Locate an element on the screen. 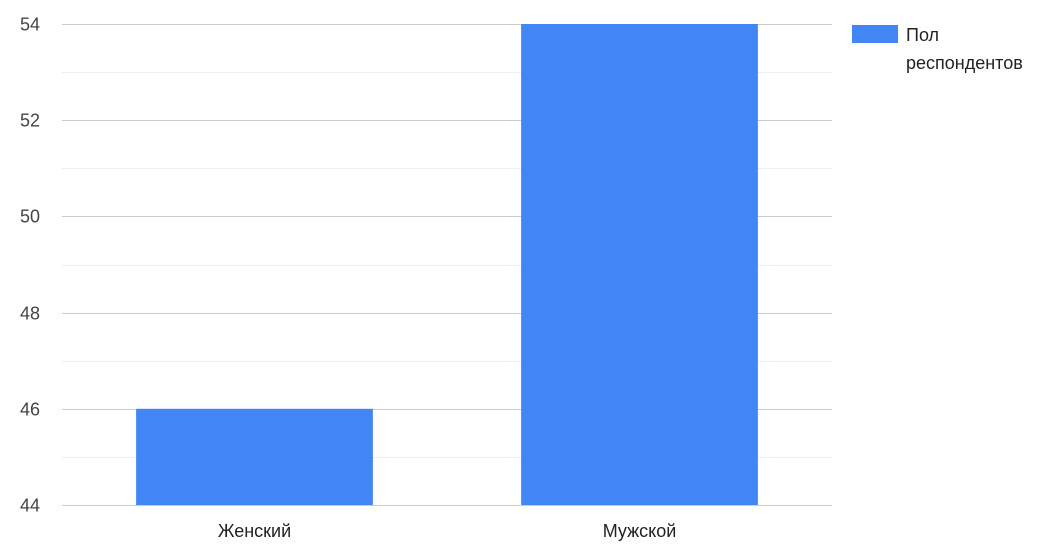 This screenshot has width=1054, height=546. legend-label-line-1: Пол is located at coordinates (922, 35).